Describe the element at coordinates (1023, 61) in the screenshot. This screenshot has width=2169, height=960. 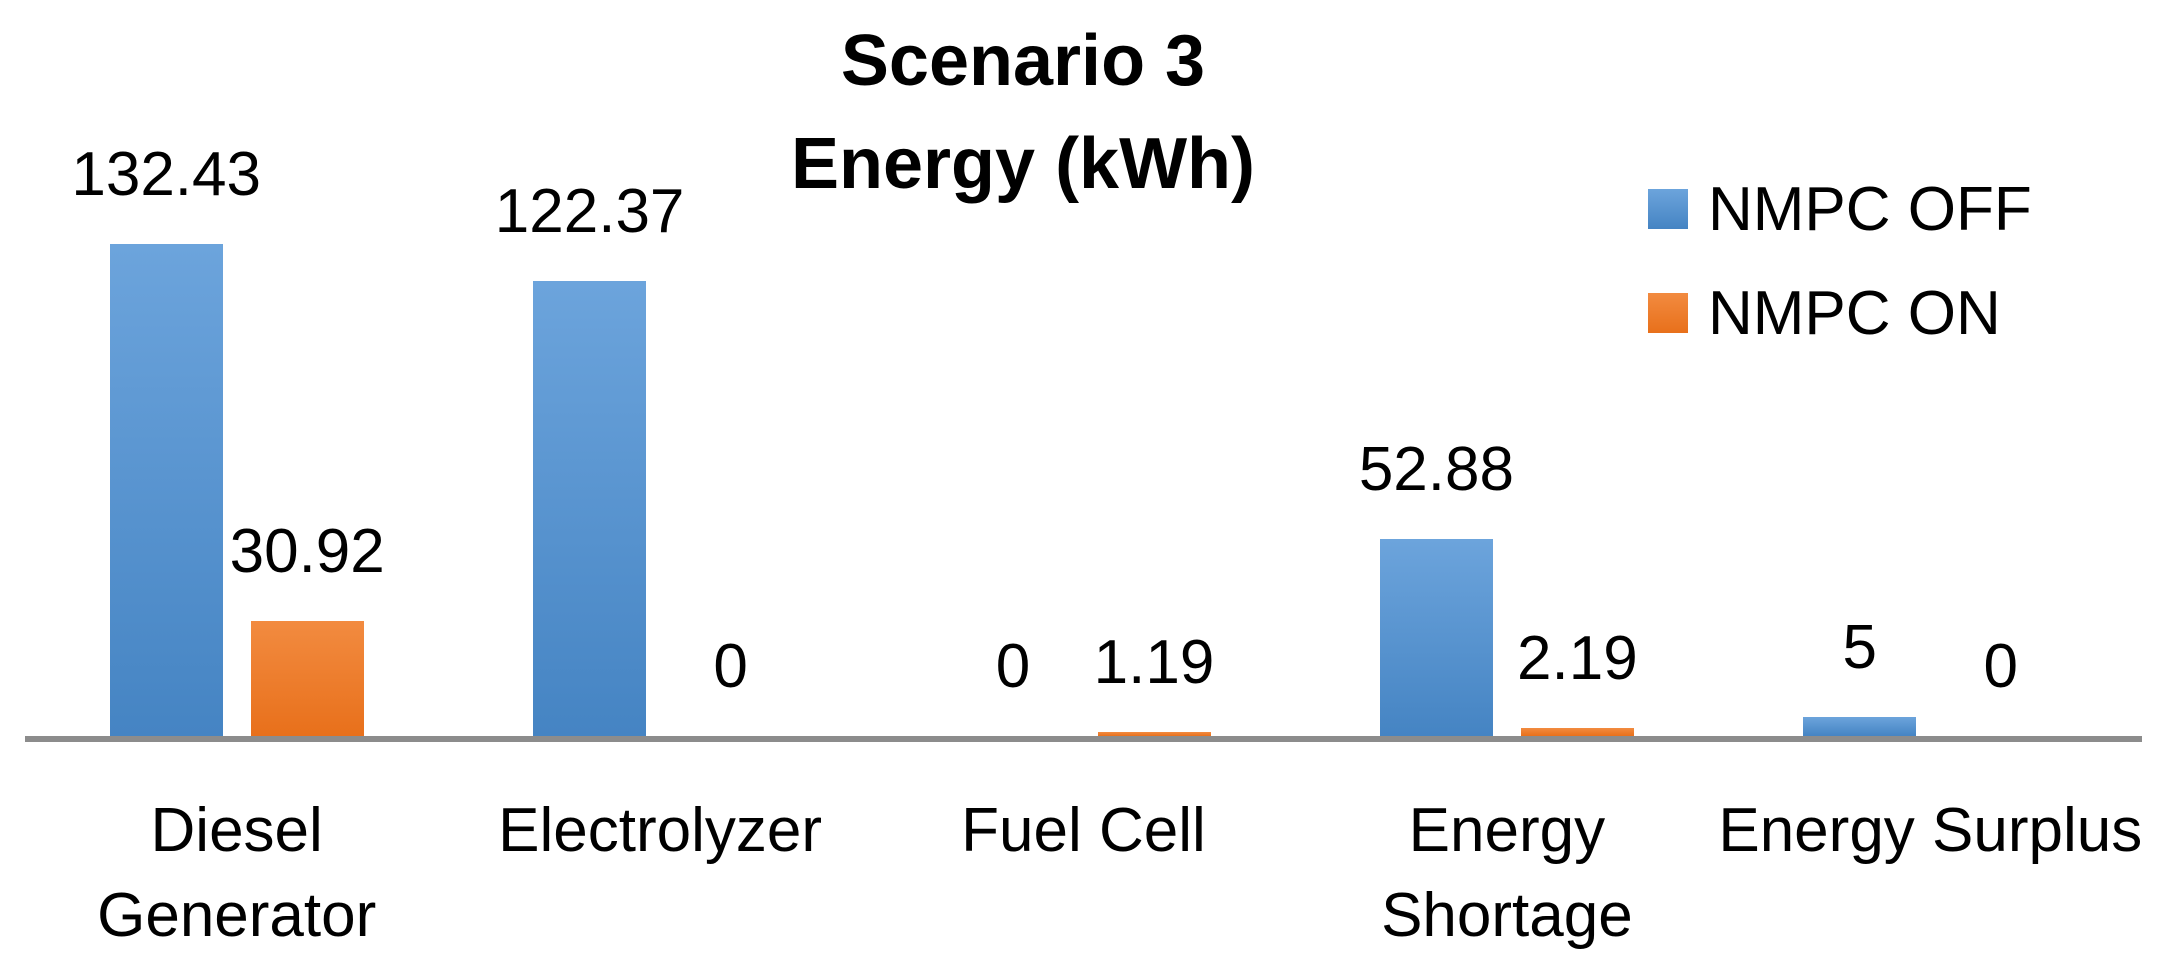
I see `chart-title-line1: Scenario 3` at that location.